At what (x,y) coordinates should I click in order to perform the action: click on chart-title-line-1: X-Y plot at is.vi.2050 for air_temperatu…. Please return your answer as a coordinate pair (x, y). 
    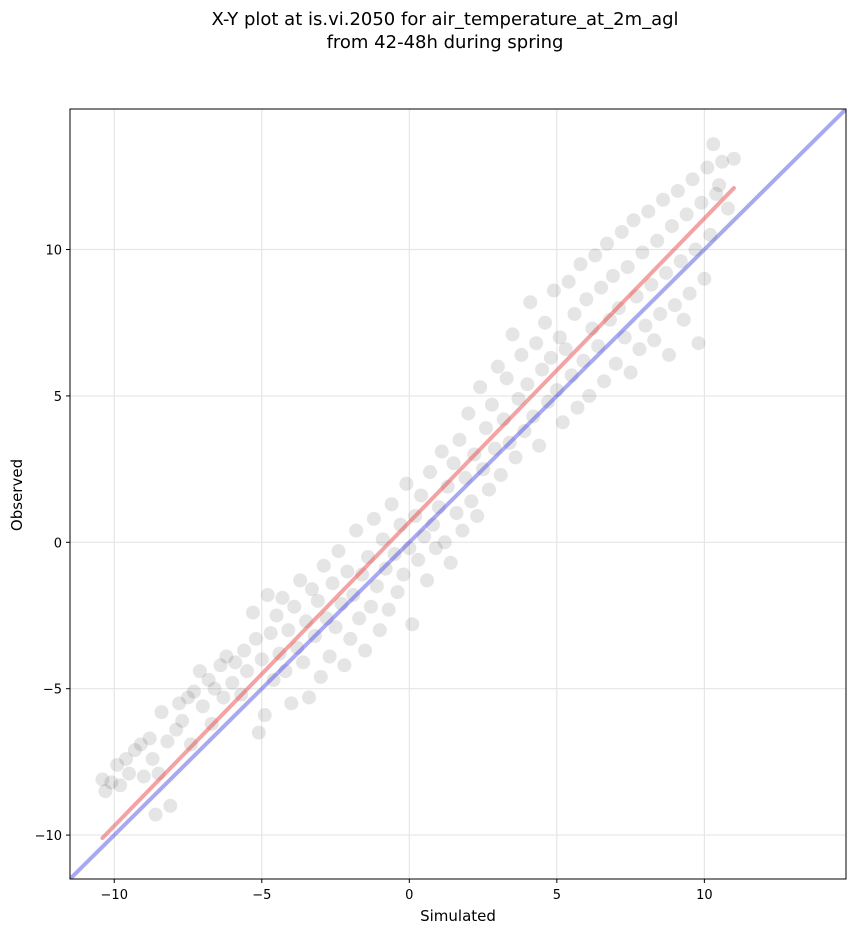
    Looking at the image, I should click on (444, 19).